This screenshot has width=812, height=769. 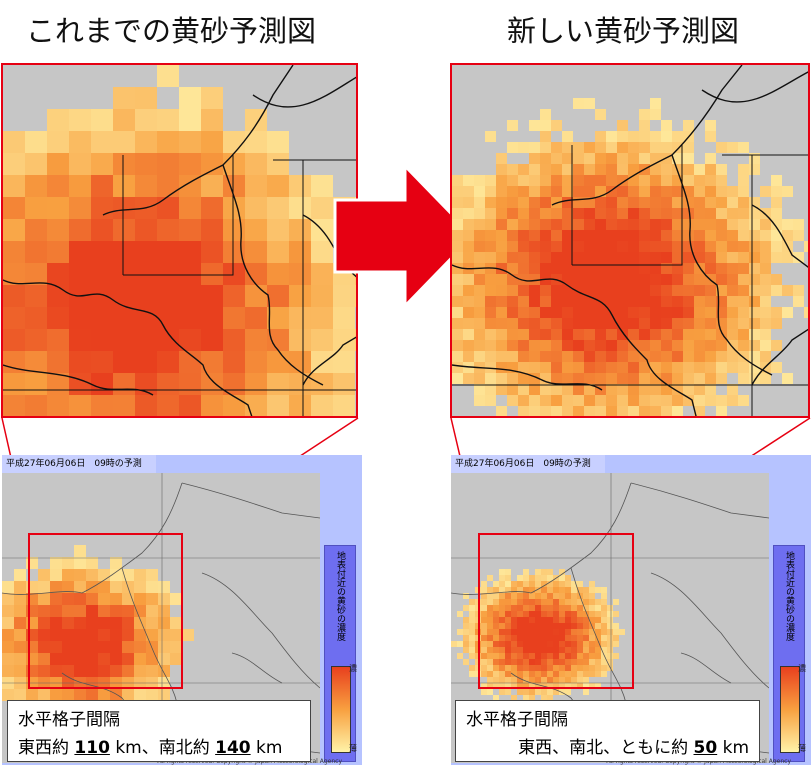 I want to click on mini-dust-grid-new, so click(x=538, y=638).